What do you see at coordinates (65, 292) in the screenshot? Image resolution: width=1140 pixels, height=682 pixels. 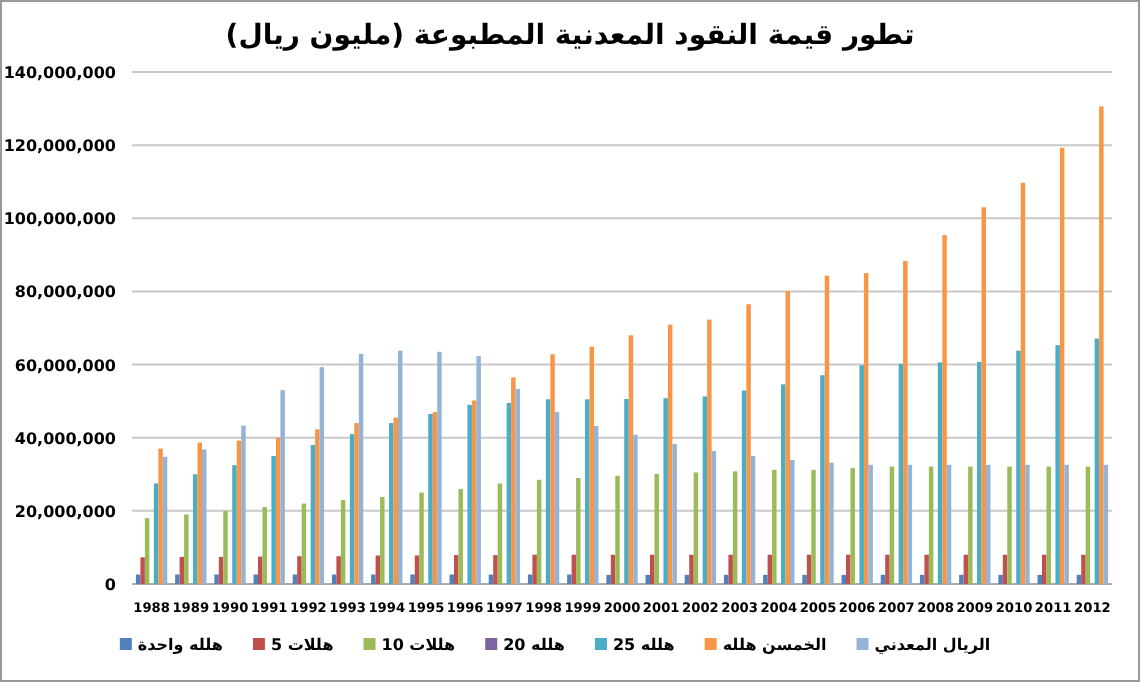 I see `y-tick-label: 80,000,000` at bounding box center [65, 292].